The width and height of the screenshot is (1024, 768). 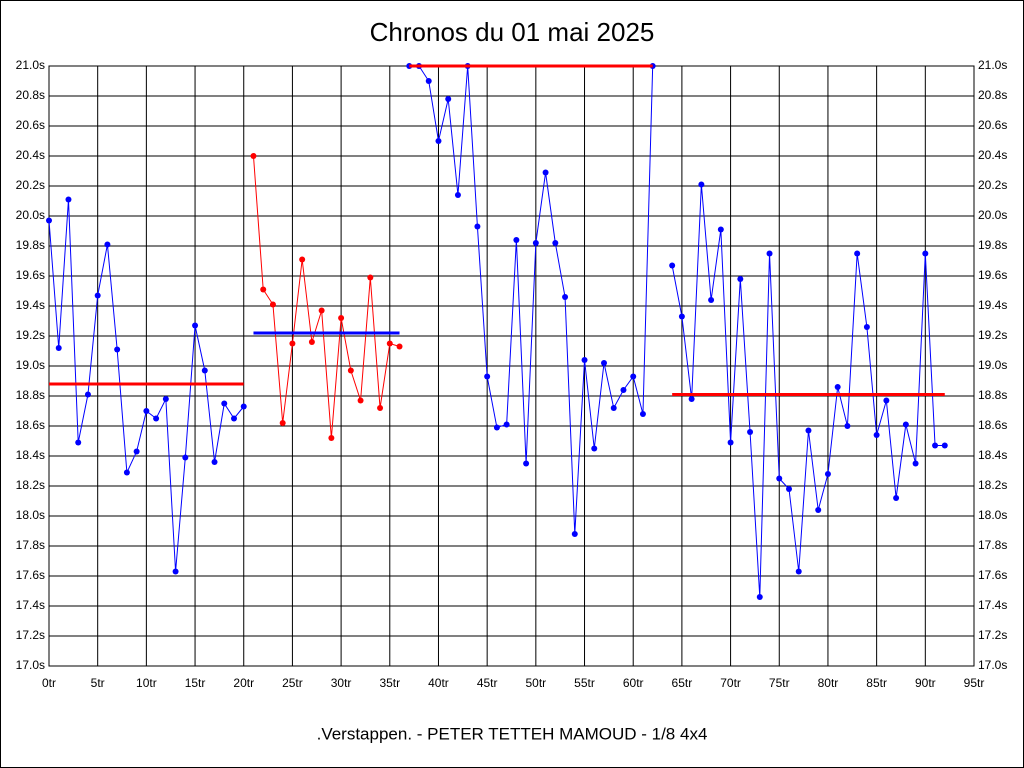 What do you see at coordinates (292, 683) in the screenshot?
I see `x-tick-label: 25tr` at bounding box center [292, 683].